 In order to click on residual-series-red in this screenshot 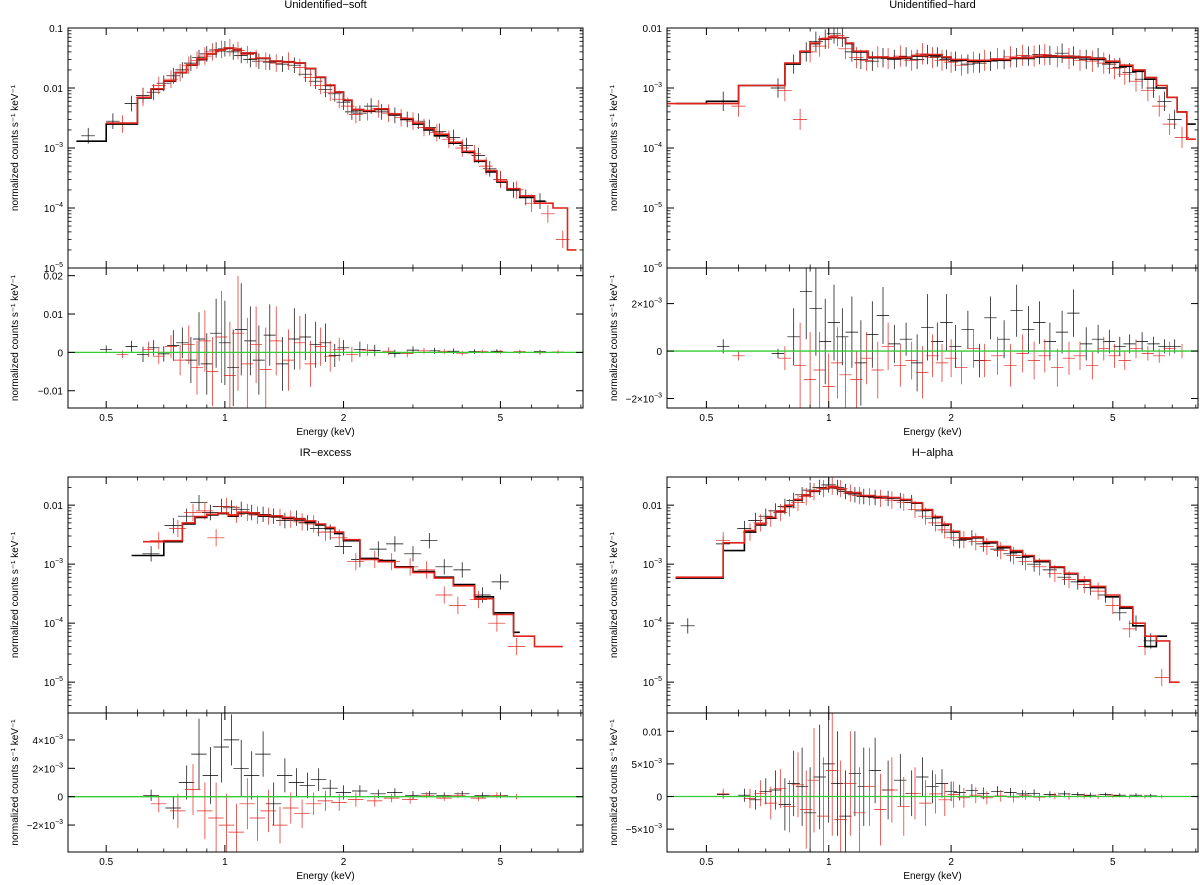, I will do `click(340, 341)`.